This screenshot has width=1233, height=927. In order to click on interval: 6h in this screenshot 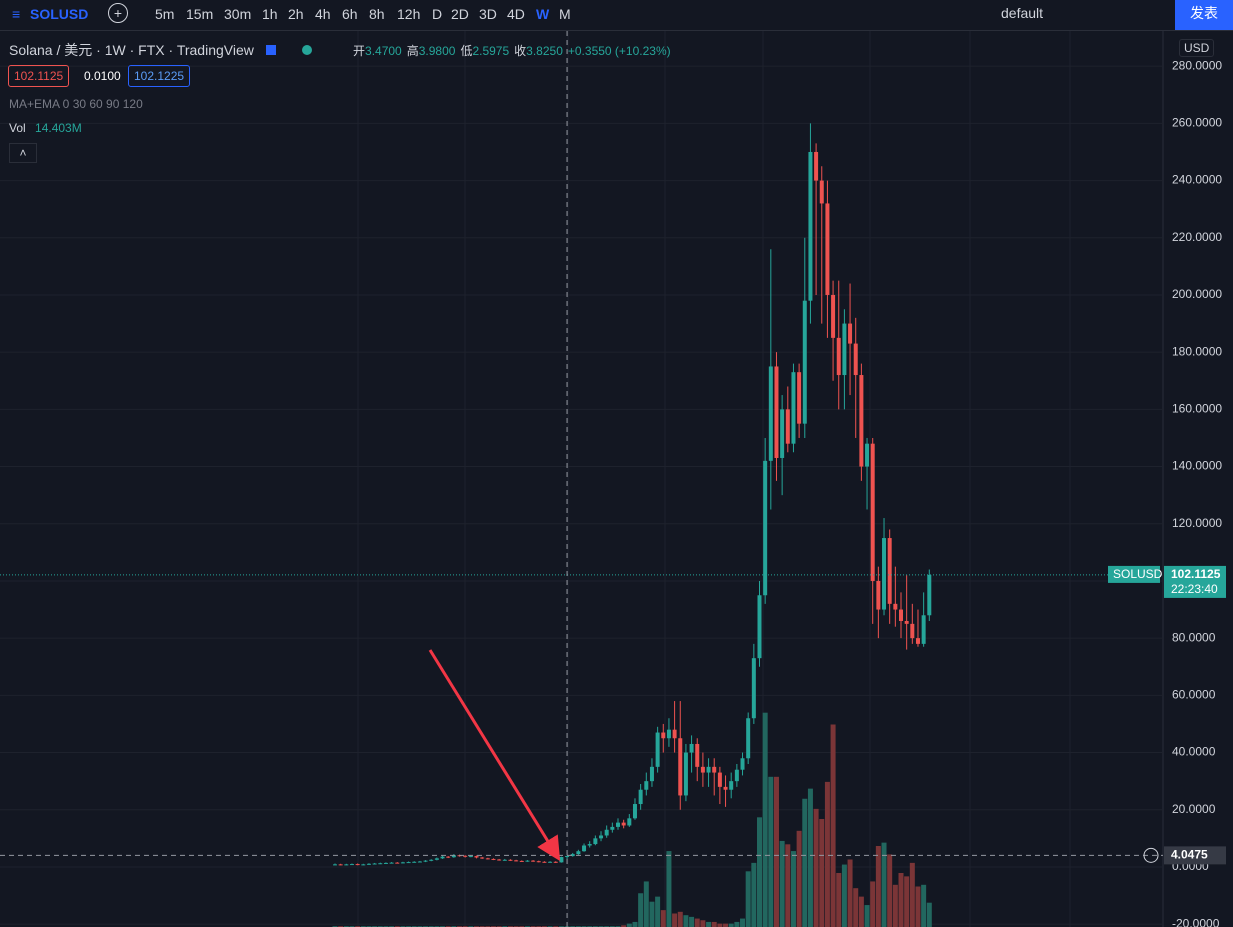, I will do `click(350, 14)`.